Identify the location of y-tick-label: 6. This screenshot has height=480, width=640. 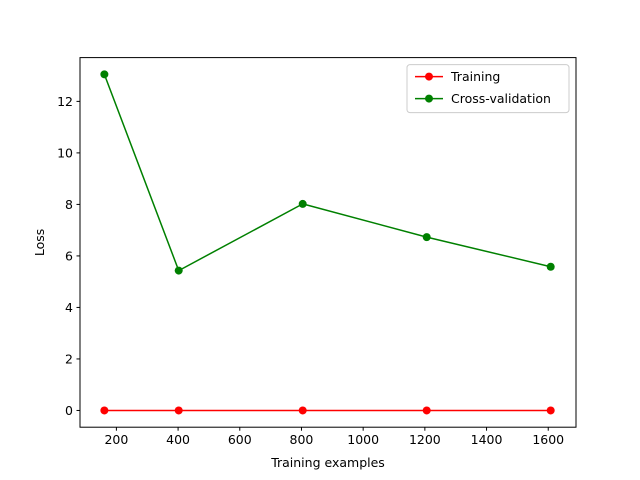
(69, 255).